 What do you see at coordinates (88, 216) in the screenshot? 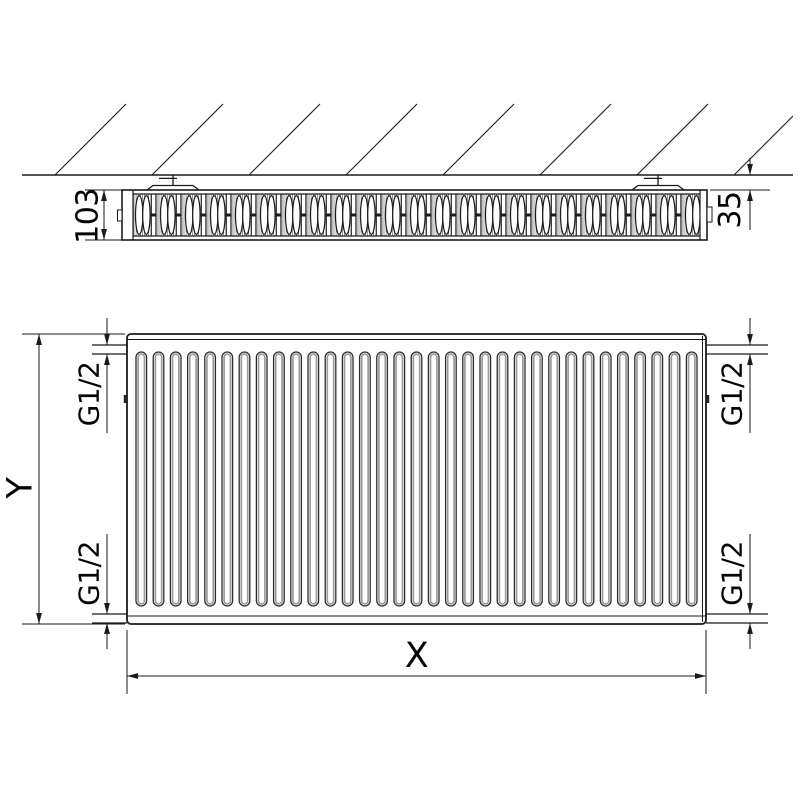
I see `depth-label: 103` at bounding box center [88, 216].